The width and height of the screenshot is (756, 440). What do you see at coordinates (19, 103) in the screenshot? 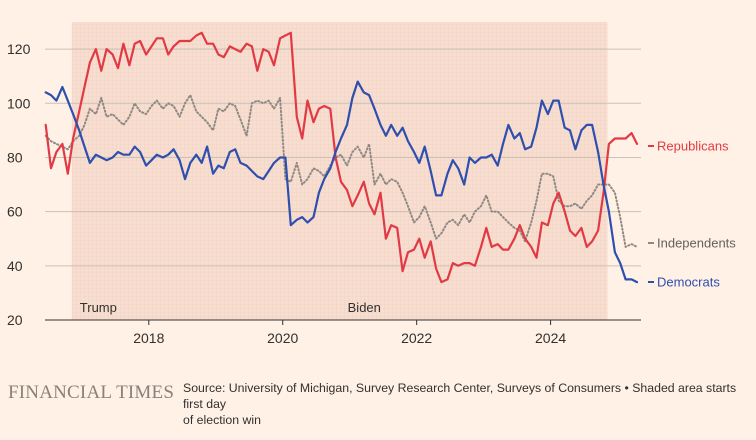
I see `y-tick-label-100: 100` at bounding box center [19, 103].